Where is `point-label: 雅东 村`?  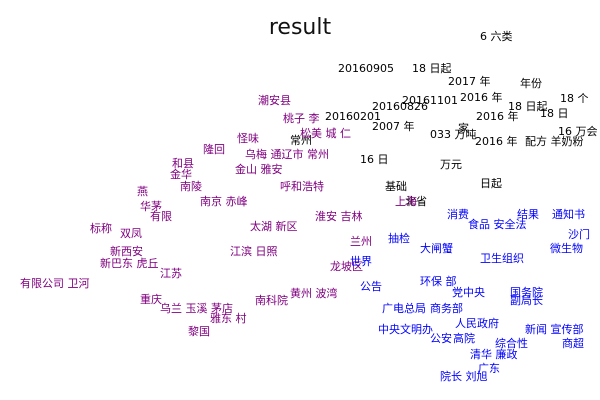
point-label: 雅东 村 is located at coordinates (228, 318).